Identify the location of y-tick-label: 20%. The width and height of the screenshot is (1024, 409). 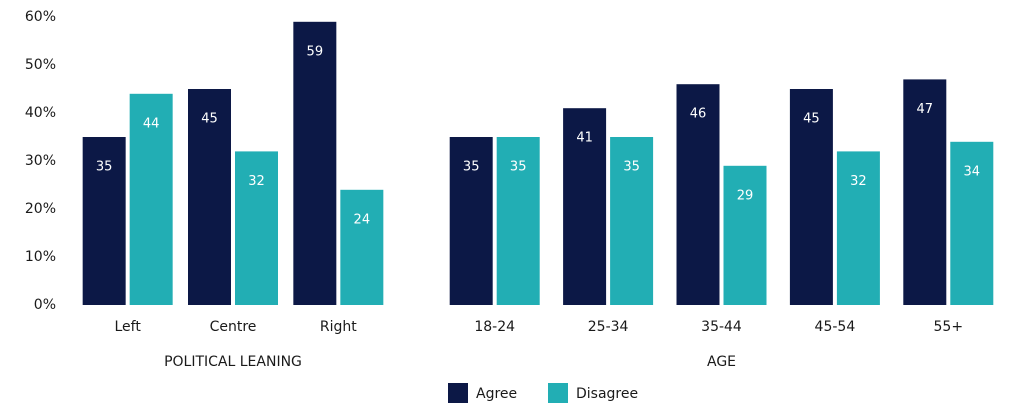
(40, 209).